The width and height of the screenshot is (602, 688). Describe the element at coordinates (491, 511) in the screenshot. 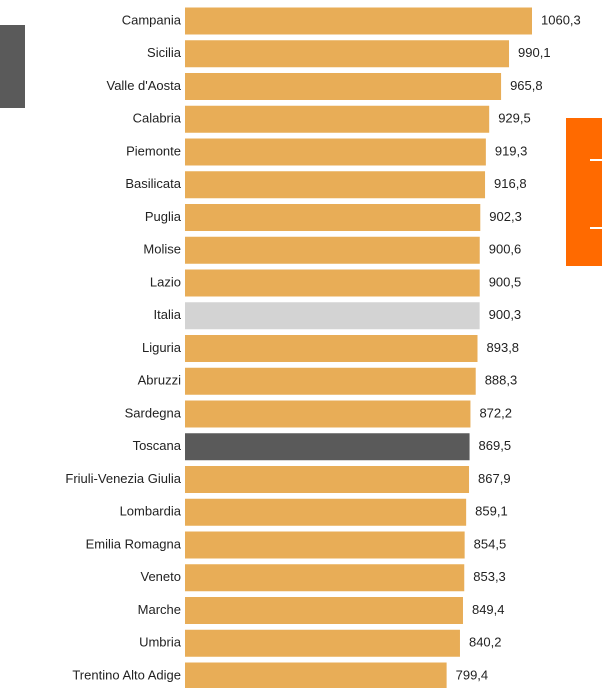

I see `value-label: 859,1` at that location.